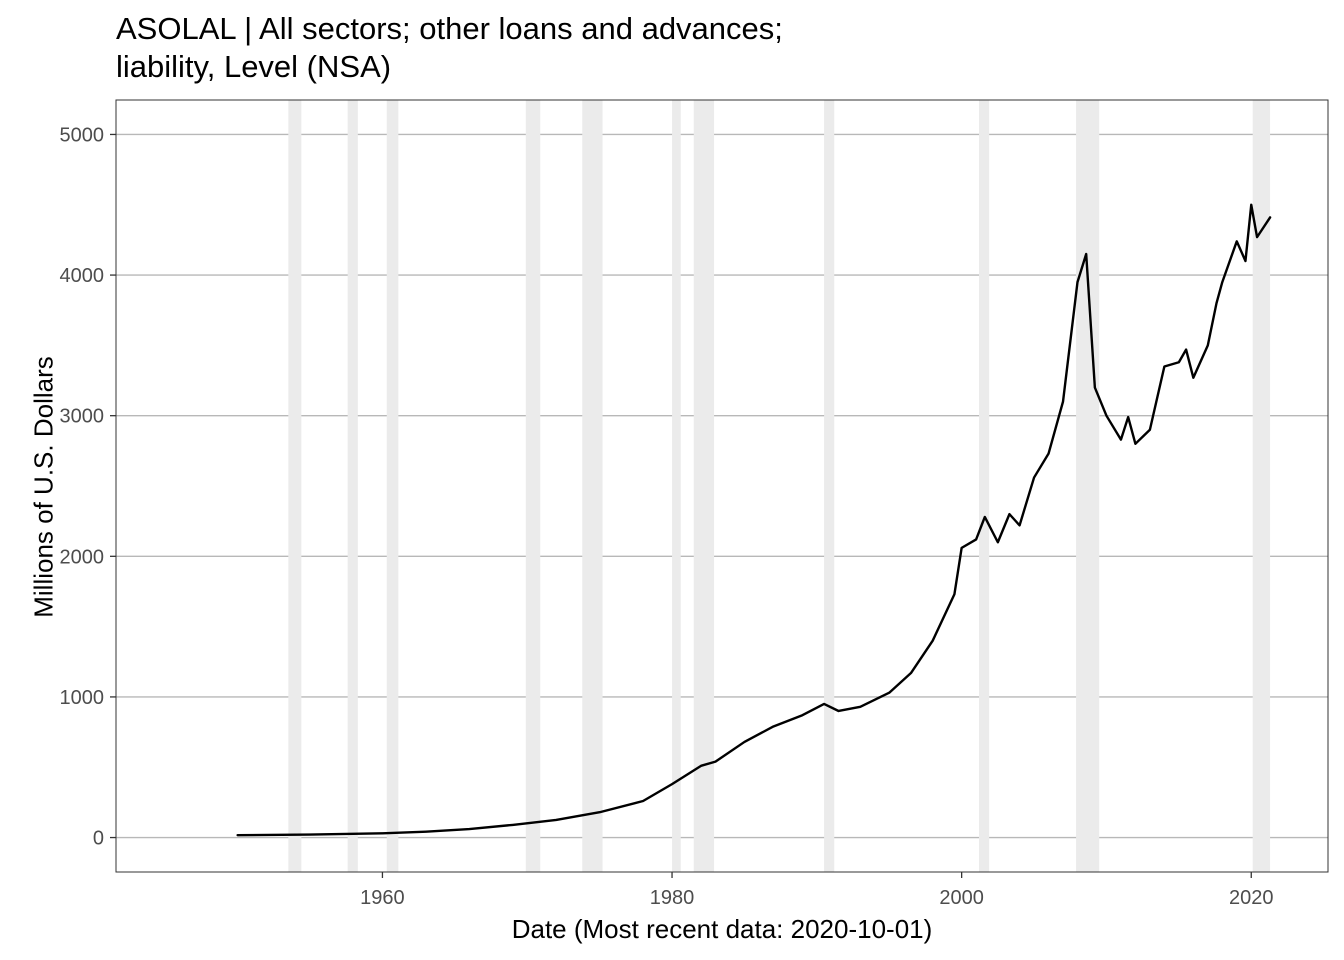  I want to click on x-tick-label: 1980, so click(672, 898).